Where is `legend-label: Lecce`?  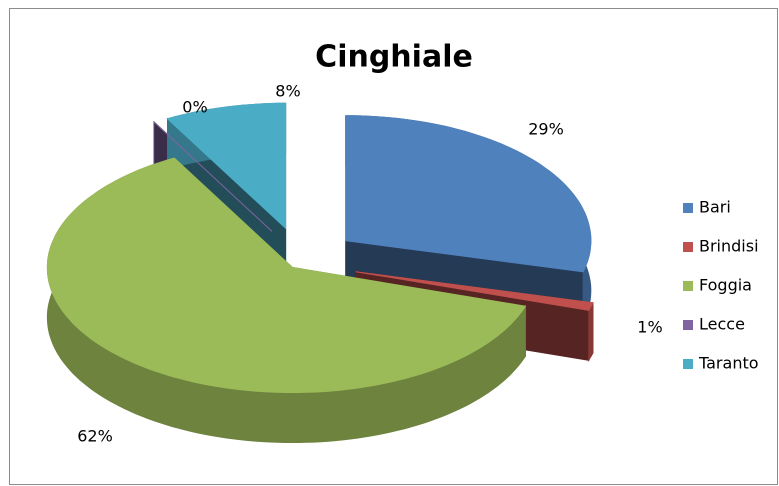 legend-label: Lecce is located at coordinates (722, 324).